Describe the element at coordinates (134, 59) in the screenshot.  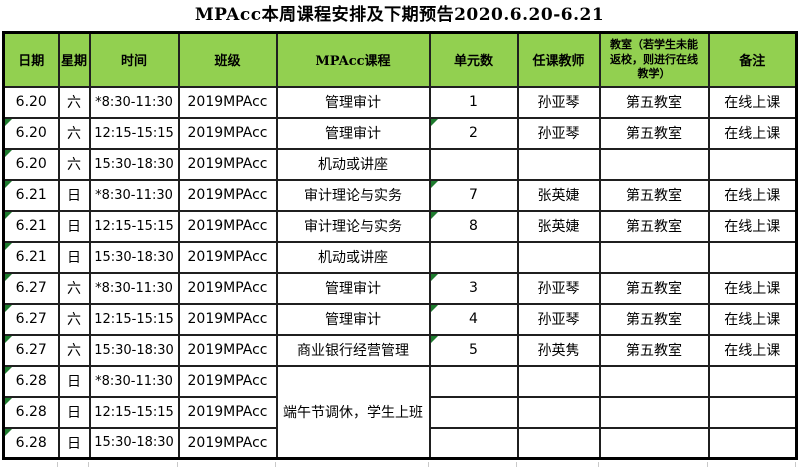
I see `header-time: 时间` at that location.